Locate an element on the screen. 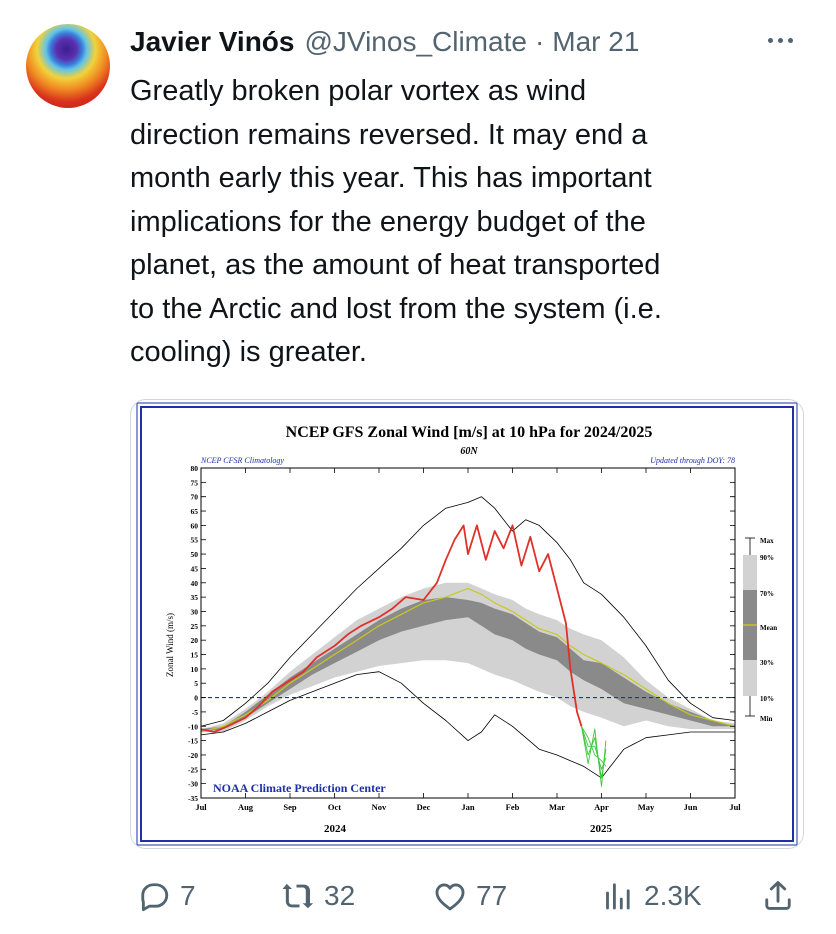 This screenshot has height=934, width=836. like-count: 77 is located at coordinates (492, 895).